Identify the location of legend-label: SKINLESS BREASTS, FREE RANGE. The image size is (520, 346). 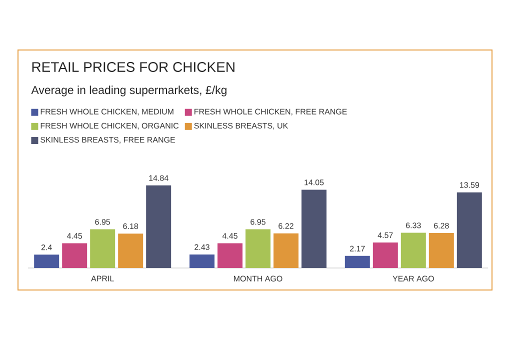
(107, 140).